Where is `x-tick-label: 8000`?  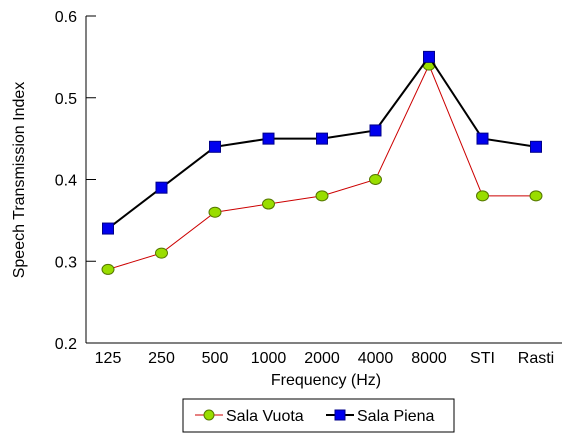 x-tick-label: 8000 is located at coordinates (429, 358).